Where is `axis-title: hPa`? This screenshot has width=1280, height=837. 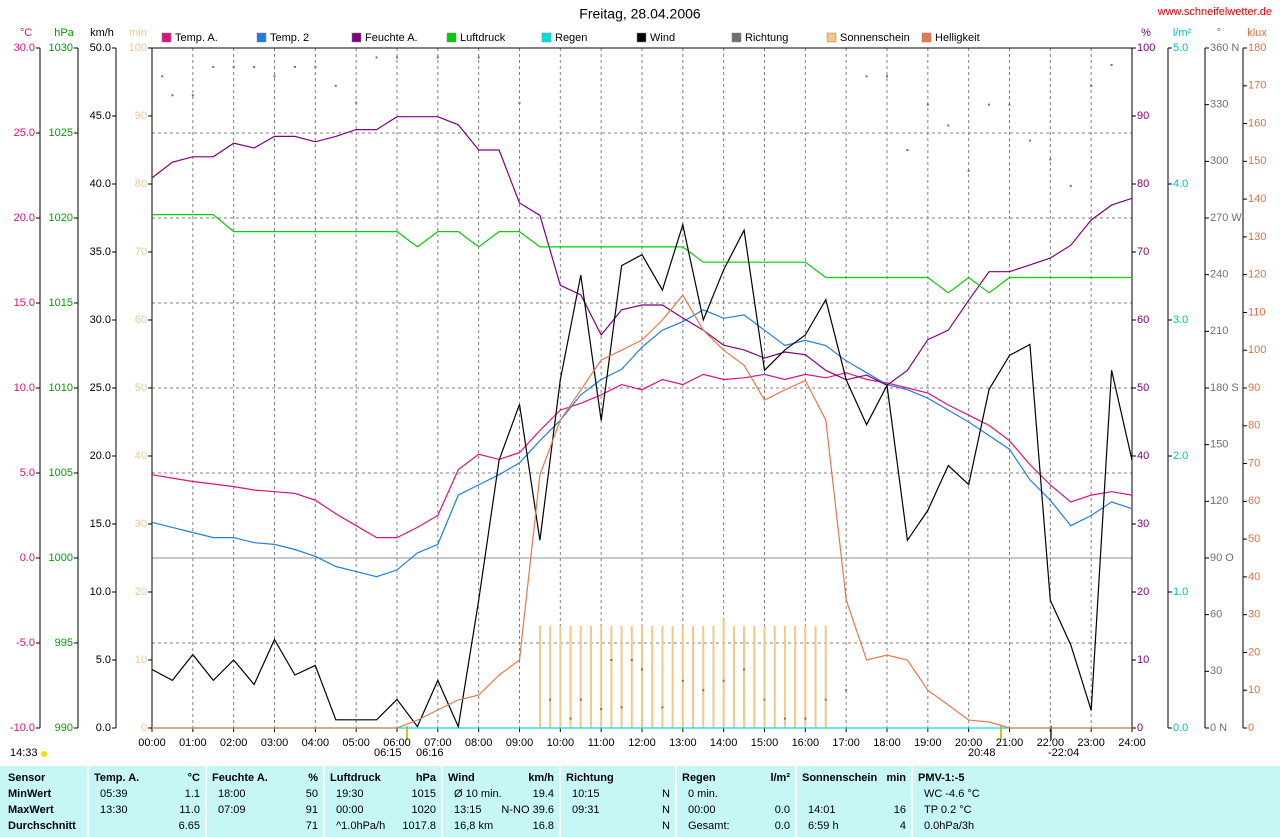 axis-title: hPa is located at coordinates (64, 33).